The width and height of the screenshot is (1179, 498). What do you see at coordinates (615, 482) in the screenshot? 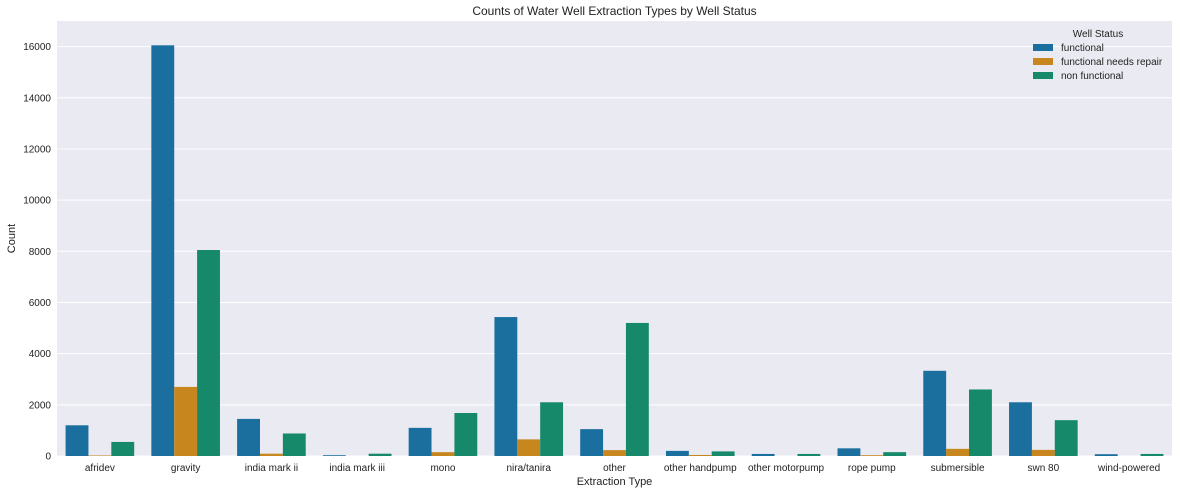
I see `x-axis-title: Extraction Type` at bounding box center [615, 482].